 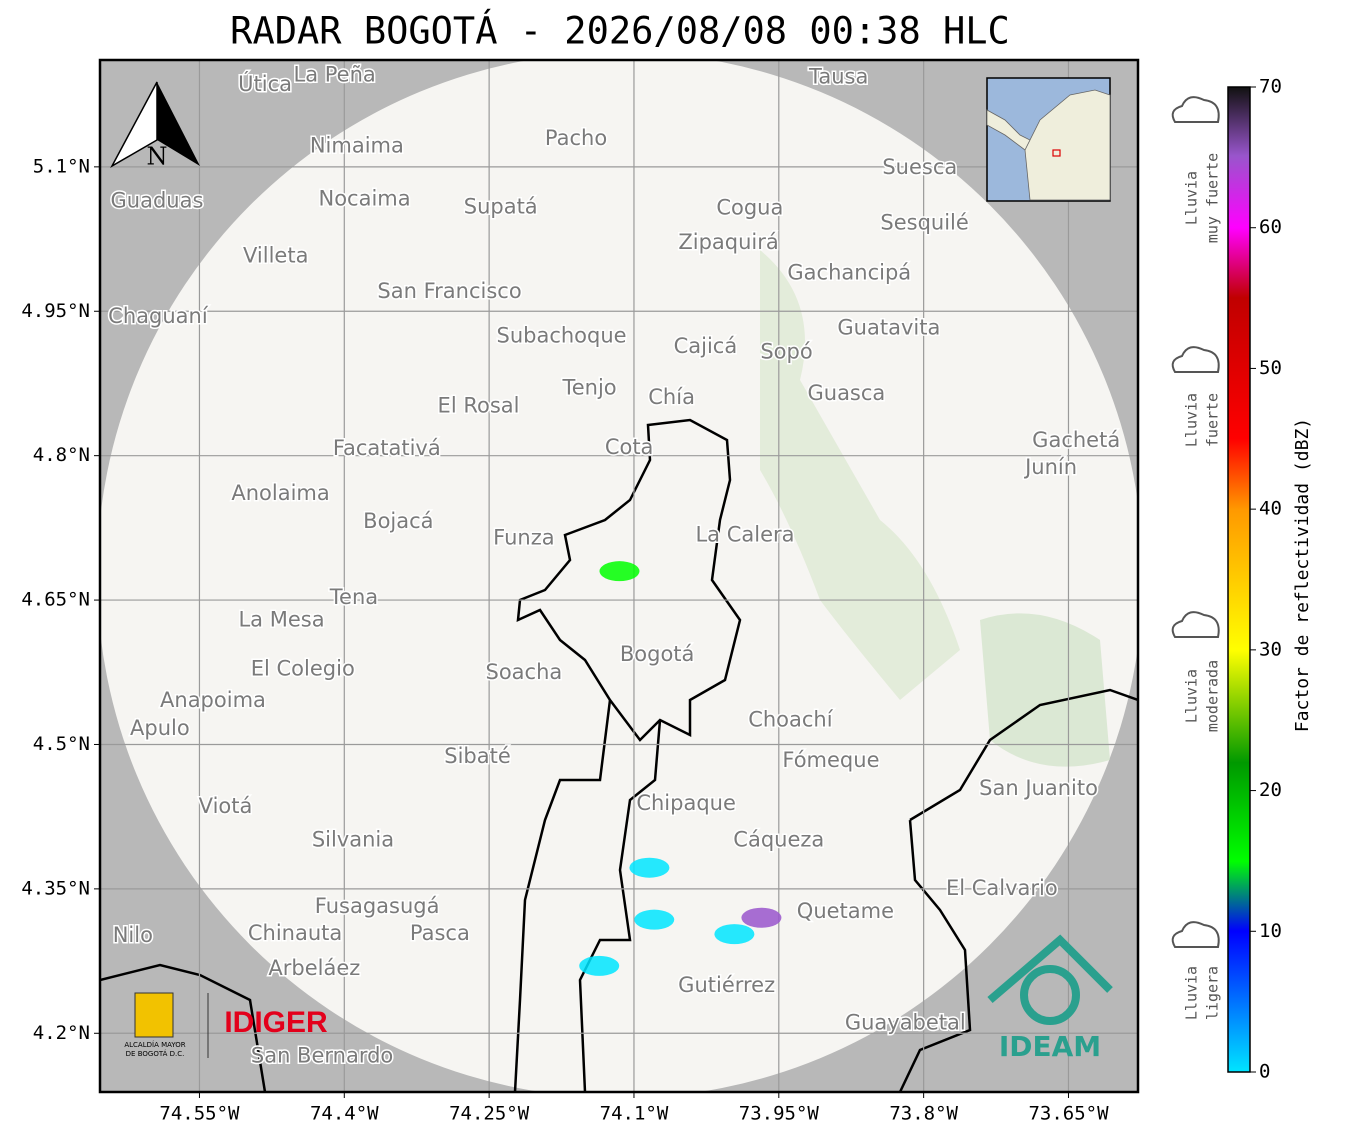 What do you see at coordinates (226, 806) in the screenshot?
I see `place-label: Viotá` at bounding box center [226, 806].